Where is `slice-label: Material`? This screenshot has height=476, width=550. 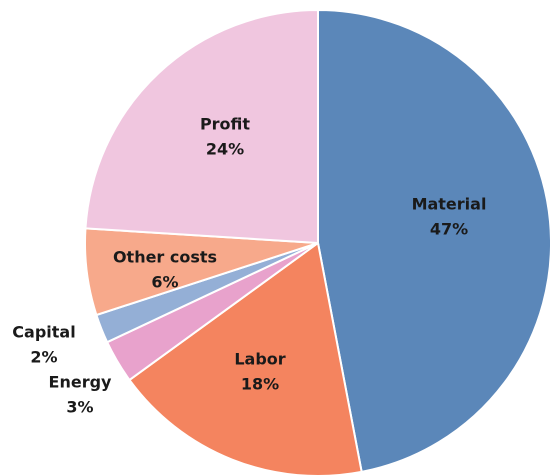
slice-label: Material is located at coordinates (449, 204).